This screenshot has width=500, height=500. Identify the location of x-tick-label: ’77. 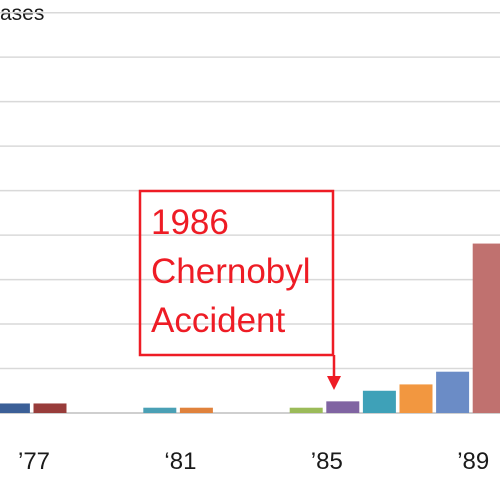
(34, 461).